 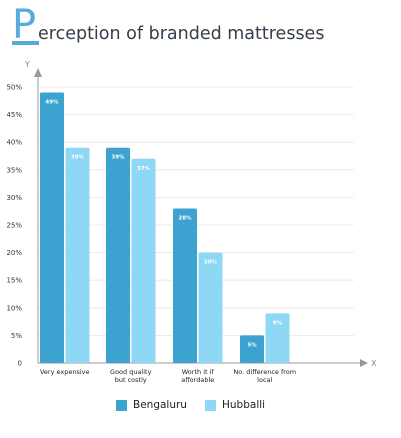 I want to click on legend-item-hubballi: Hubballi, so click(x=235, y=405).